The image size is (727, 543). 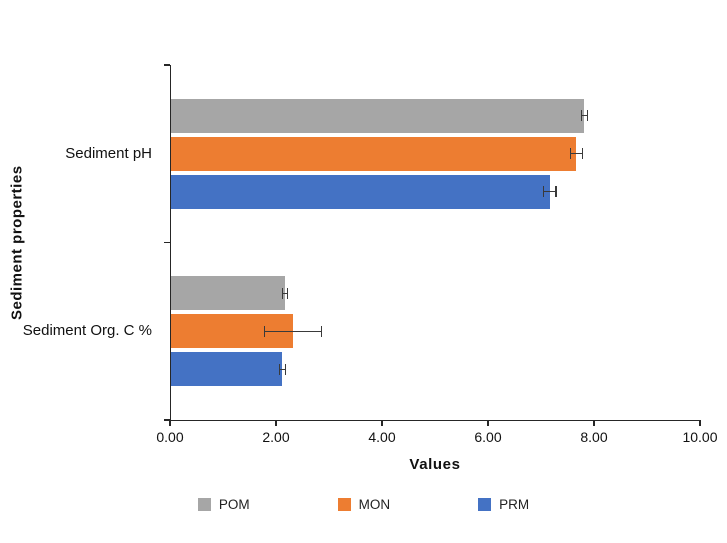 What do you see at coordinates (344, 504) in the screenshot?
I see `legend-swatch-mon` at bounding box center [344, 504].